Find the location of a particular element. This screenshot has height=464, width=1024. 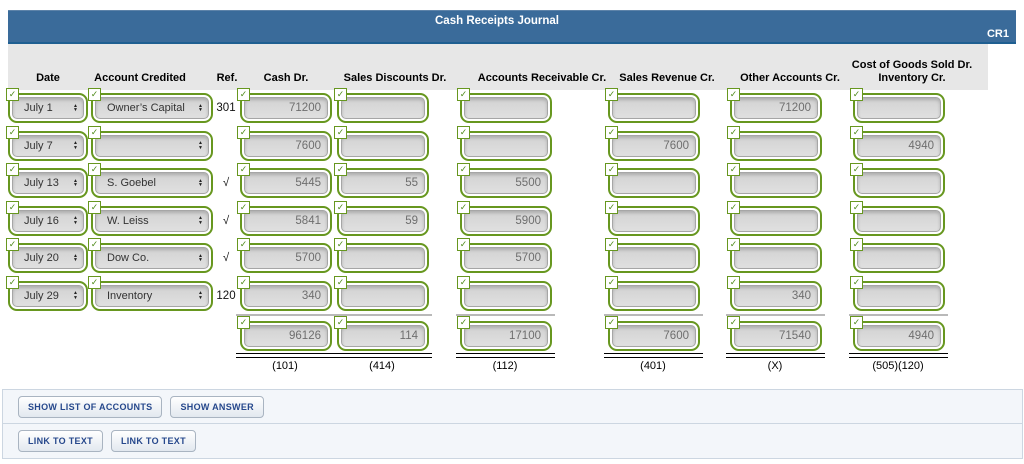

date-select: July 20 ▲ ▼ is located at coordinates (48, 258).